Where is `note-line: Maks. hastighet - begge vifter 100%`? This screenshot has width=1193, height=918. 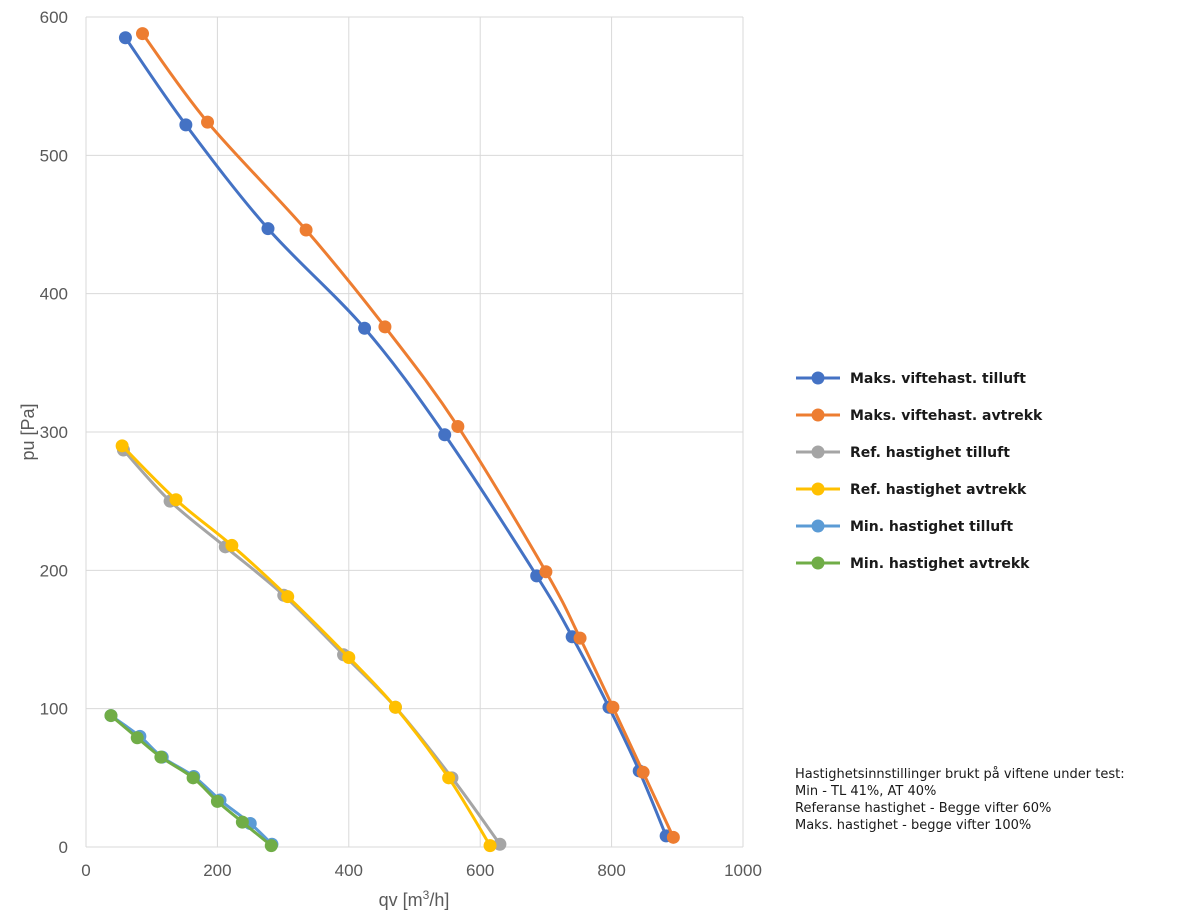 note-line: Maks. hastighet - begge vifter 100% is located at coordinates (913, 825).